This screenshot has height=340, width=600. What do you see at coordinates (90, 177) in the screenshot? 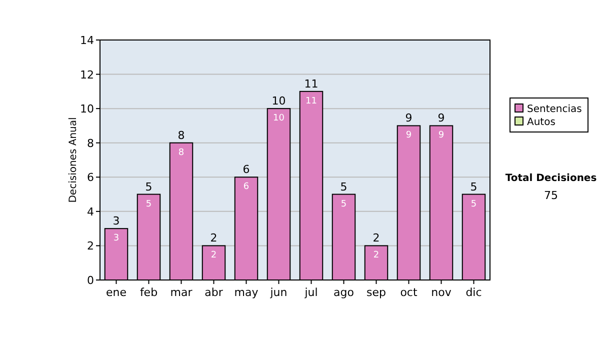
I see `y-tick-label: 6` at bounding box center [90, 177].